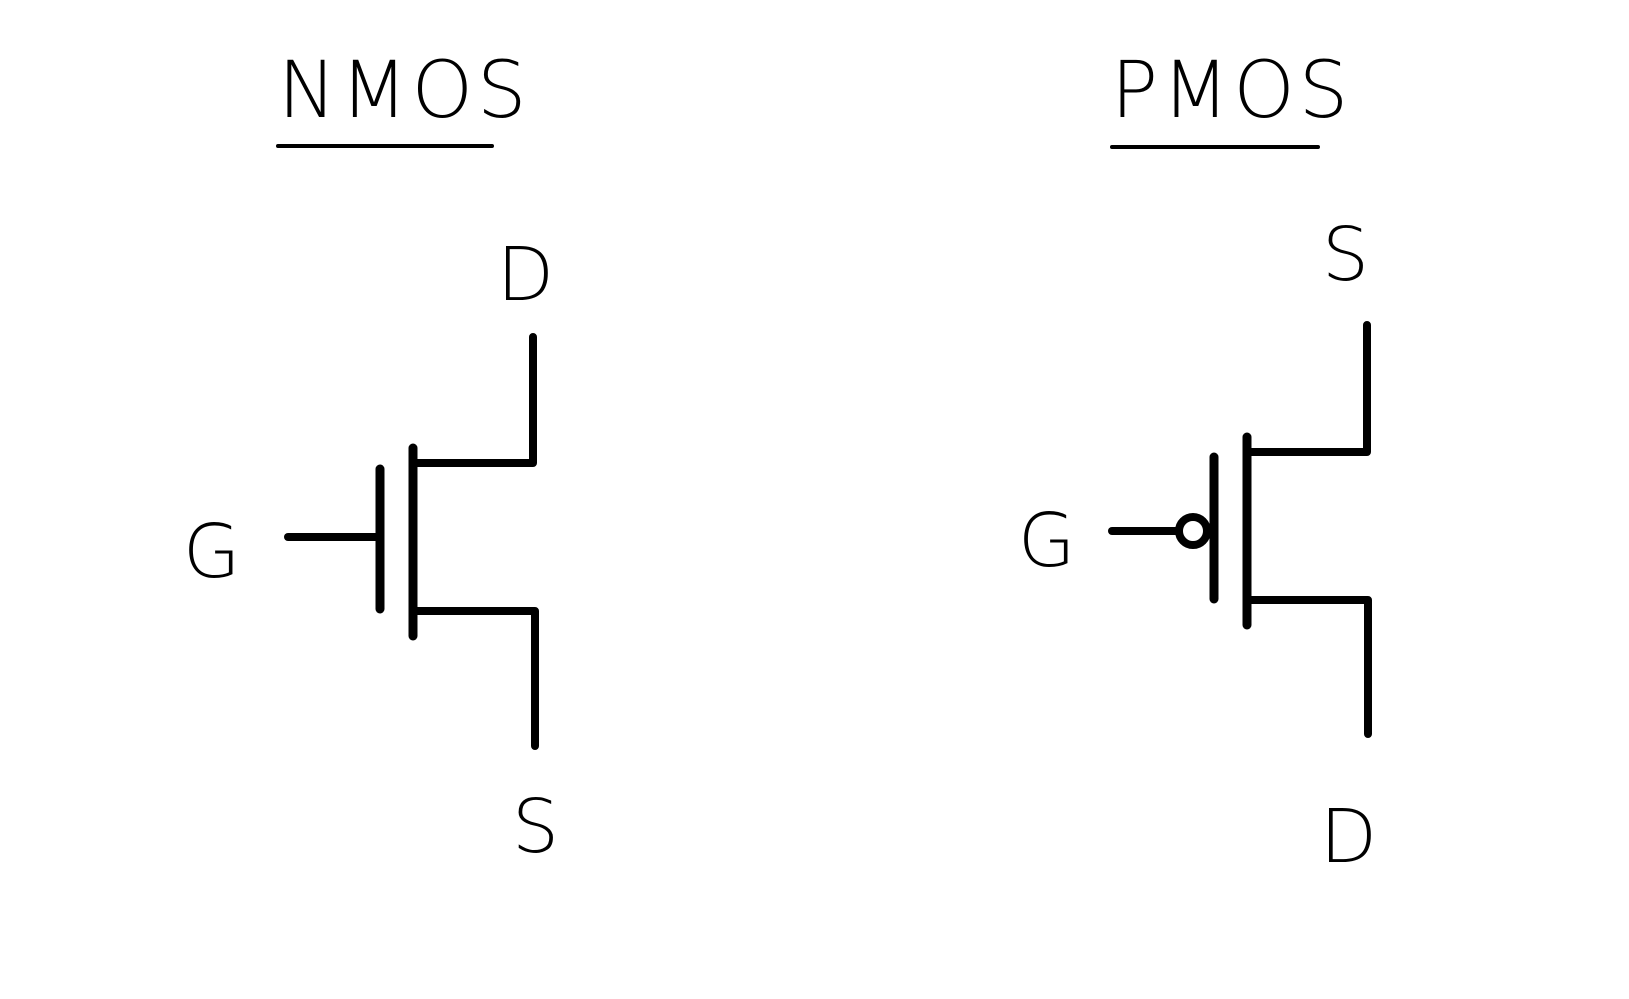 Image resolution: width=1629 pixels, height=999 pixels. What do you see at coordinates (1309, 667) in the screenshot?
I see `pmos-drain-wire` at bounding box center [1309, 667].